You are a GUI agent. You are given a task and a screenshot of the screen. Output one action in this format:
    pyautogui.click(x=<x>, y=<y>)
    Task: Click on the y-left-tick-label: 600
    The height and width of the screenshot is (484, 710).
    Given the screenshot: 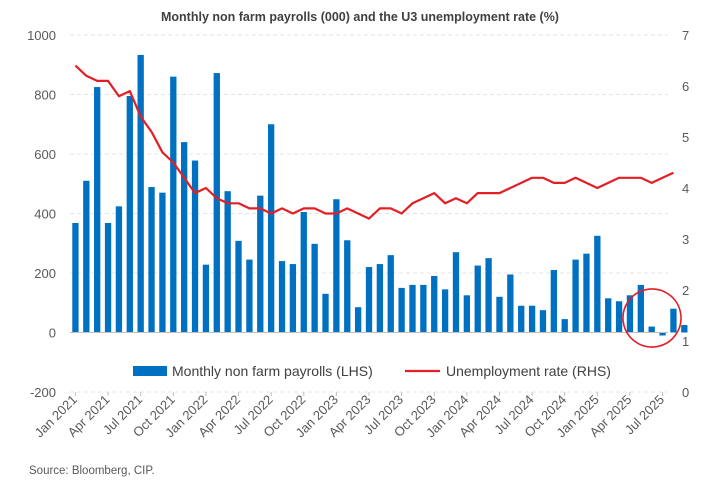 What is the action you would take?
    pyautogui.click(x=45, y=154)
    